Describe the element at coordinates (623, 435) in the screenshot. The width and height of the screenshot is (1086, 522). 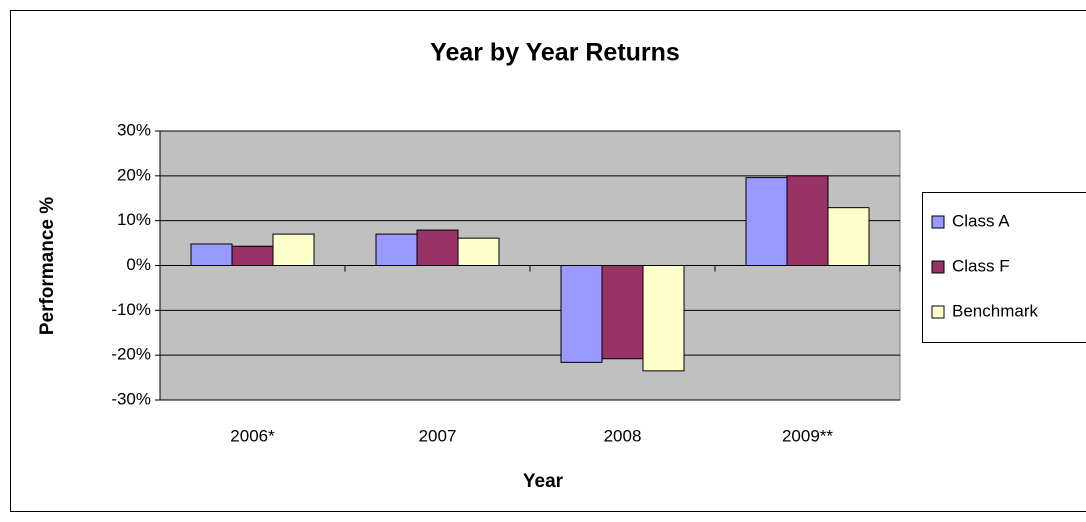
I see `x-tick-label: 2008` at that location.